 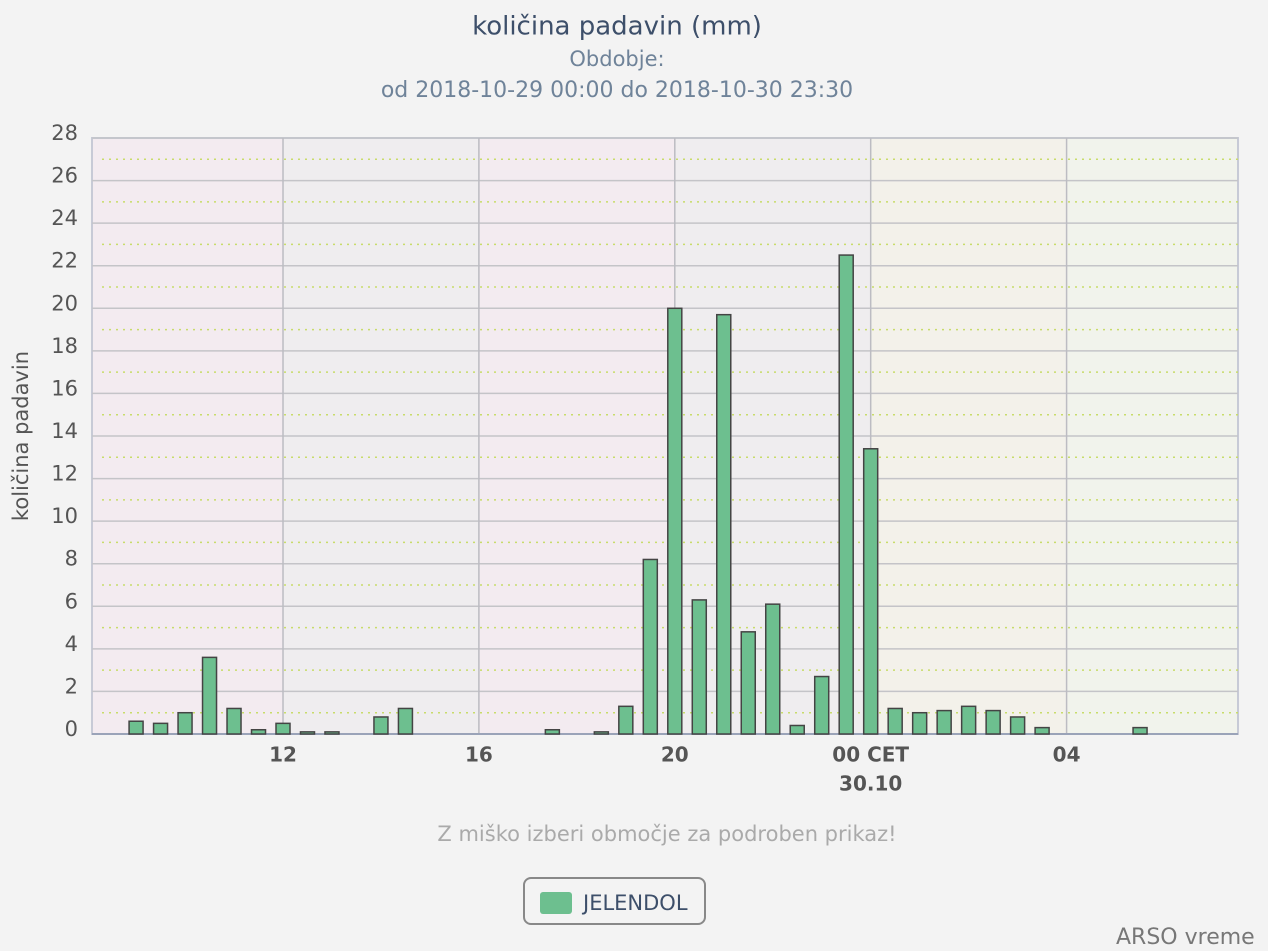 I want to click on x-tick-sublabel: 30.10, so click(x=870, y=784).